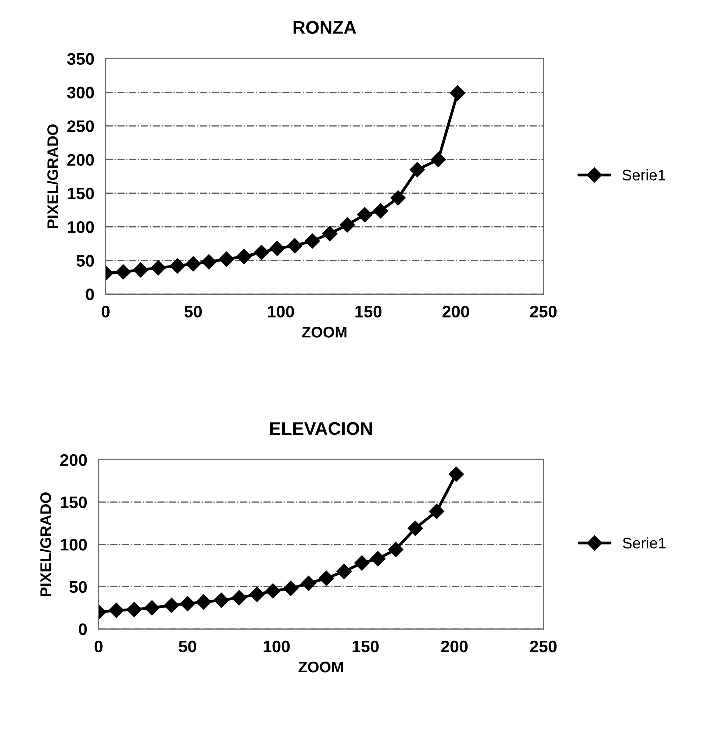  I want to click on y-tick-label: 350, so click(80, 59).